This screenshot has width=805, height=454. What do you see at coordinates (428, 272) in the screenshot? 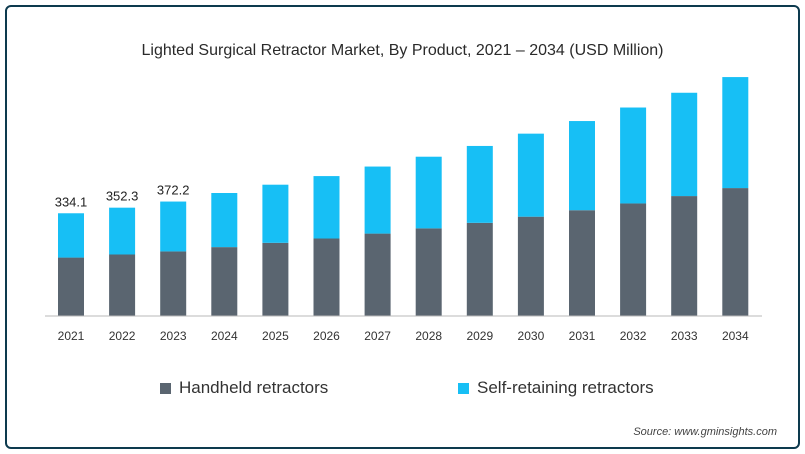
I see `bar-handheld-2028` at bounding box center [428, 272].